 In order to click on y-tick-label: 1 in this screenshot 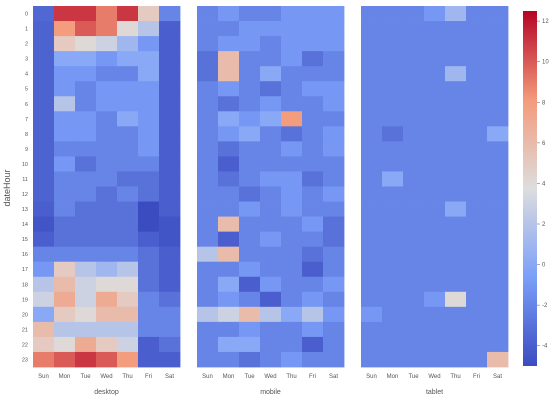, I will do `click(26, 30)`.